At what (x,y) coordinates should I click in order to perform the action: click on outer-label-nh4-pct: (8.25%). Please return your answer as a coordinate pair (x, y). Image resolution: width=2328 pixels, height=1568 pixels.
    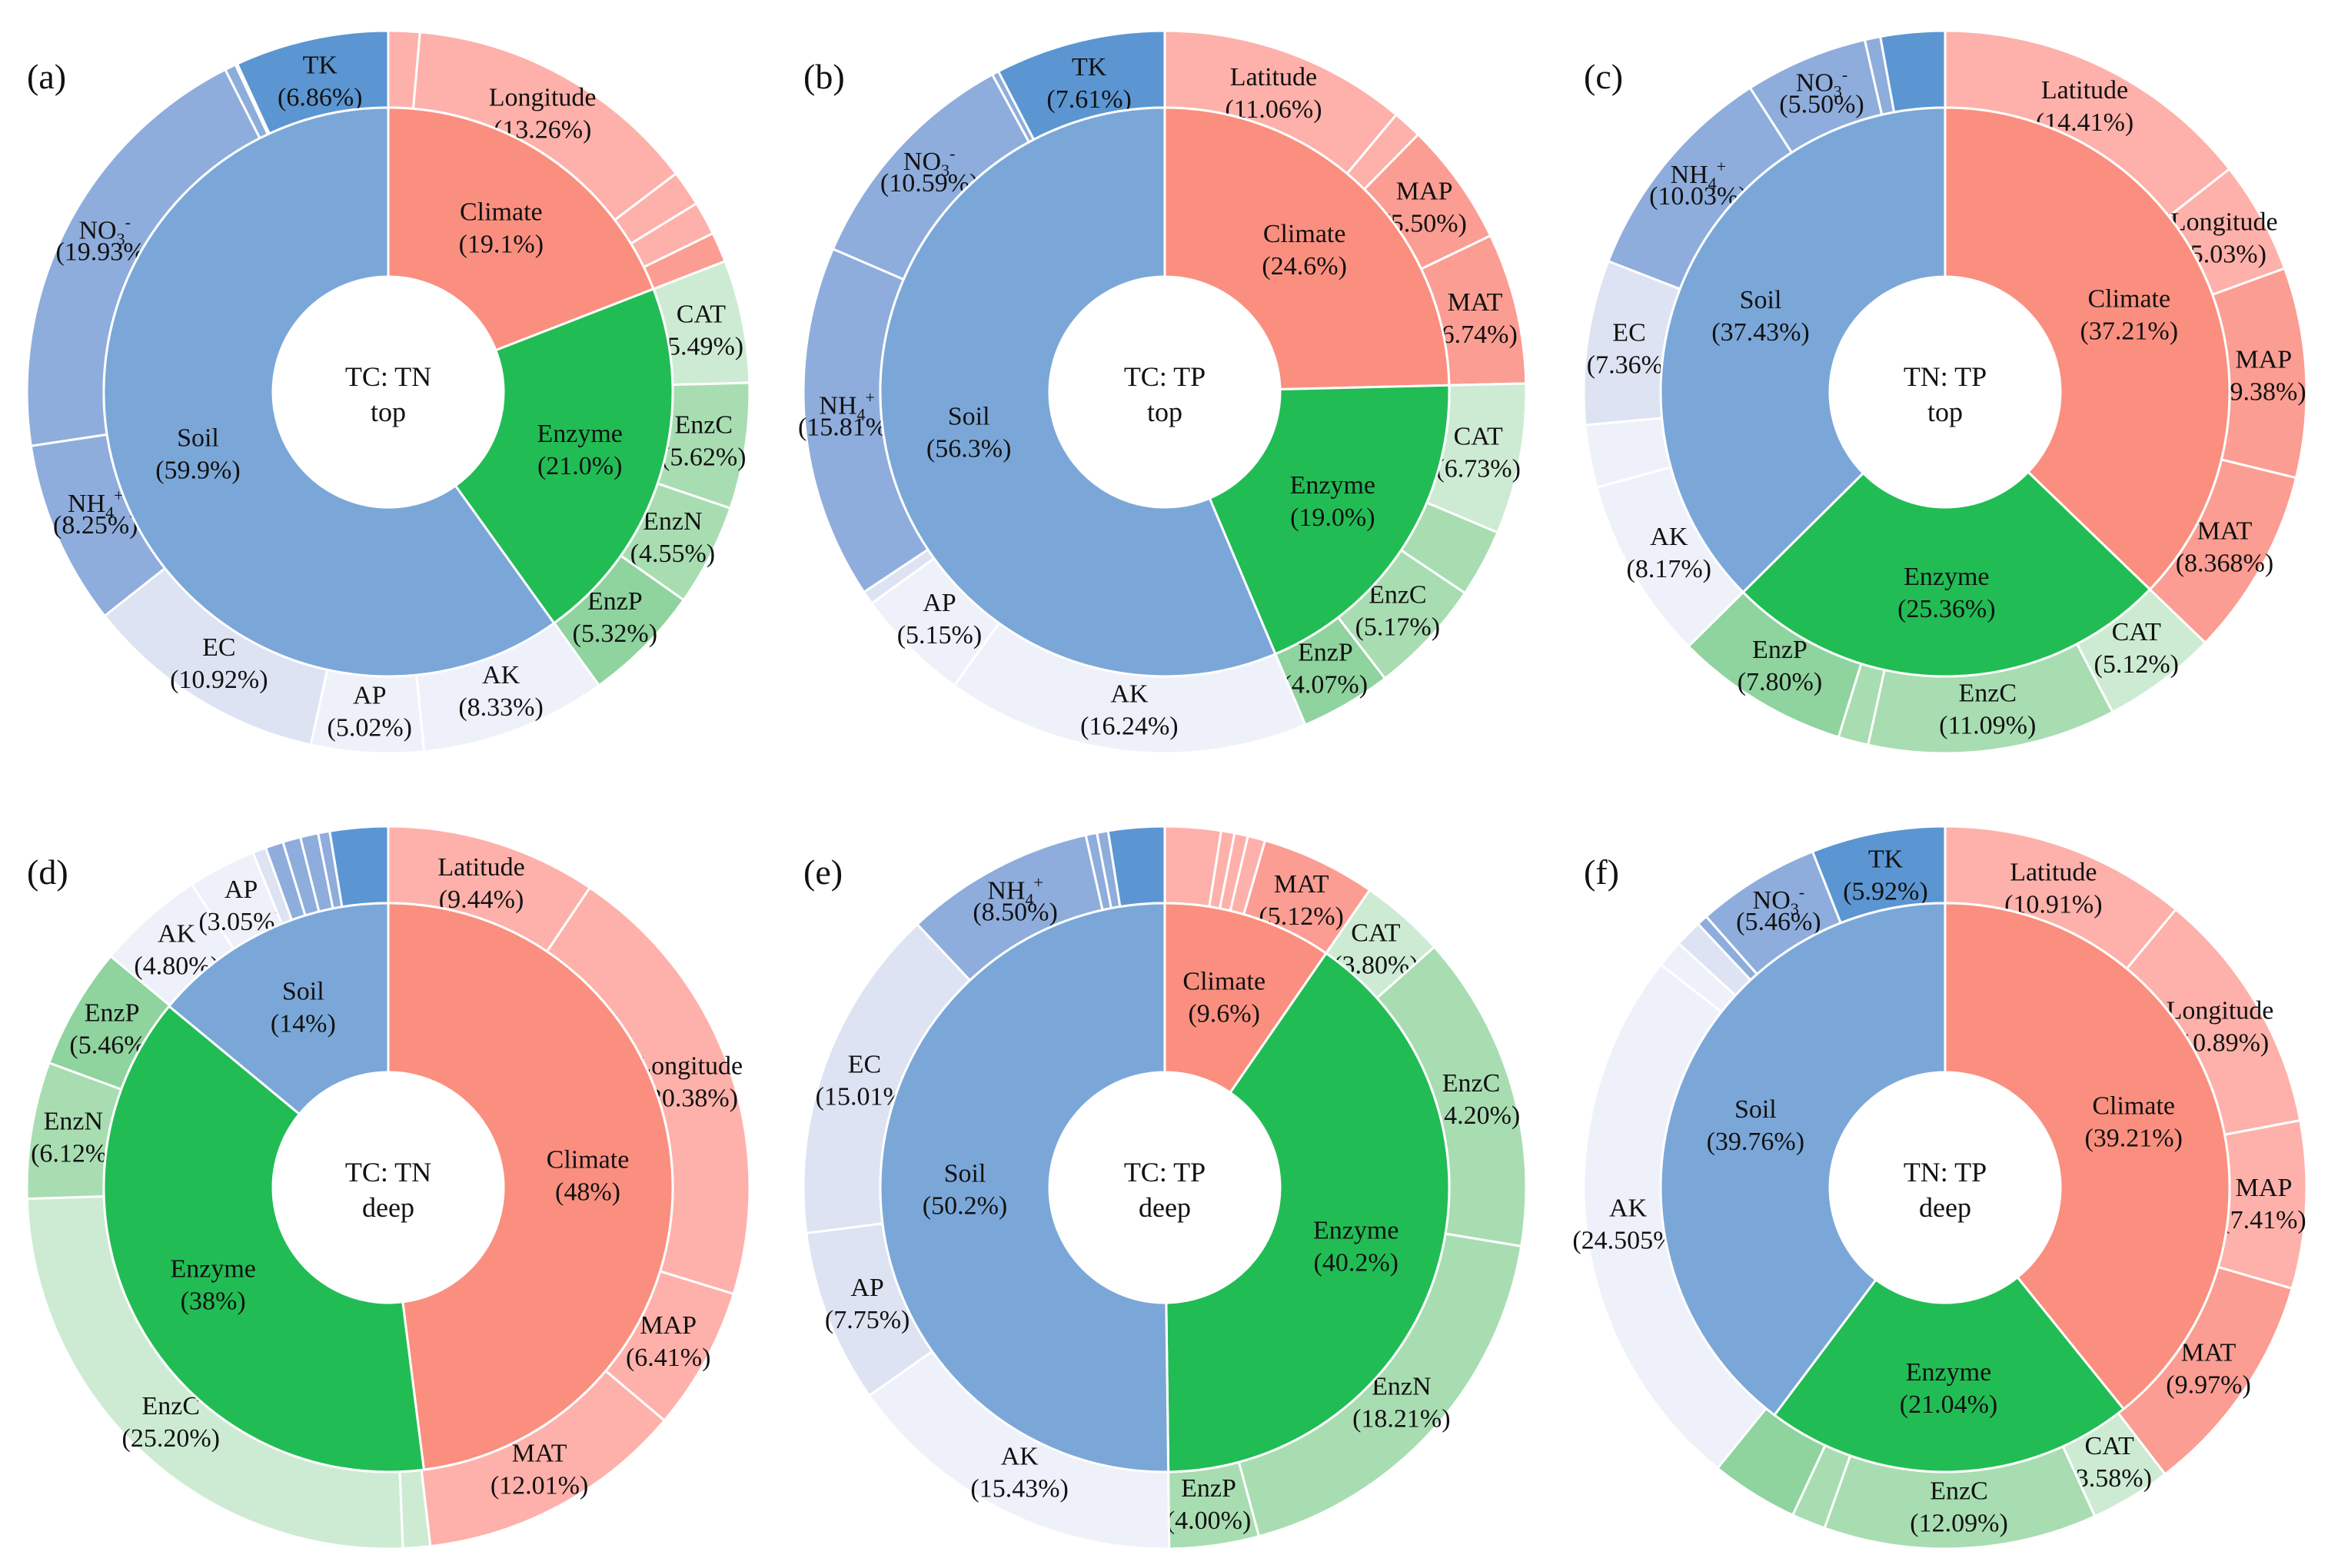
    Looking at the image, I should click on (96, 525).